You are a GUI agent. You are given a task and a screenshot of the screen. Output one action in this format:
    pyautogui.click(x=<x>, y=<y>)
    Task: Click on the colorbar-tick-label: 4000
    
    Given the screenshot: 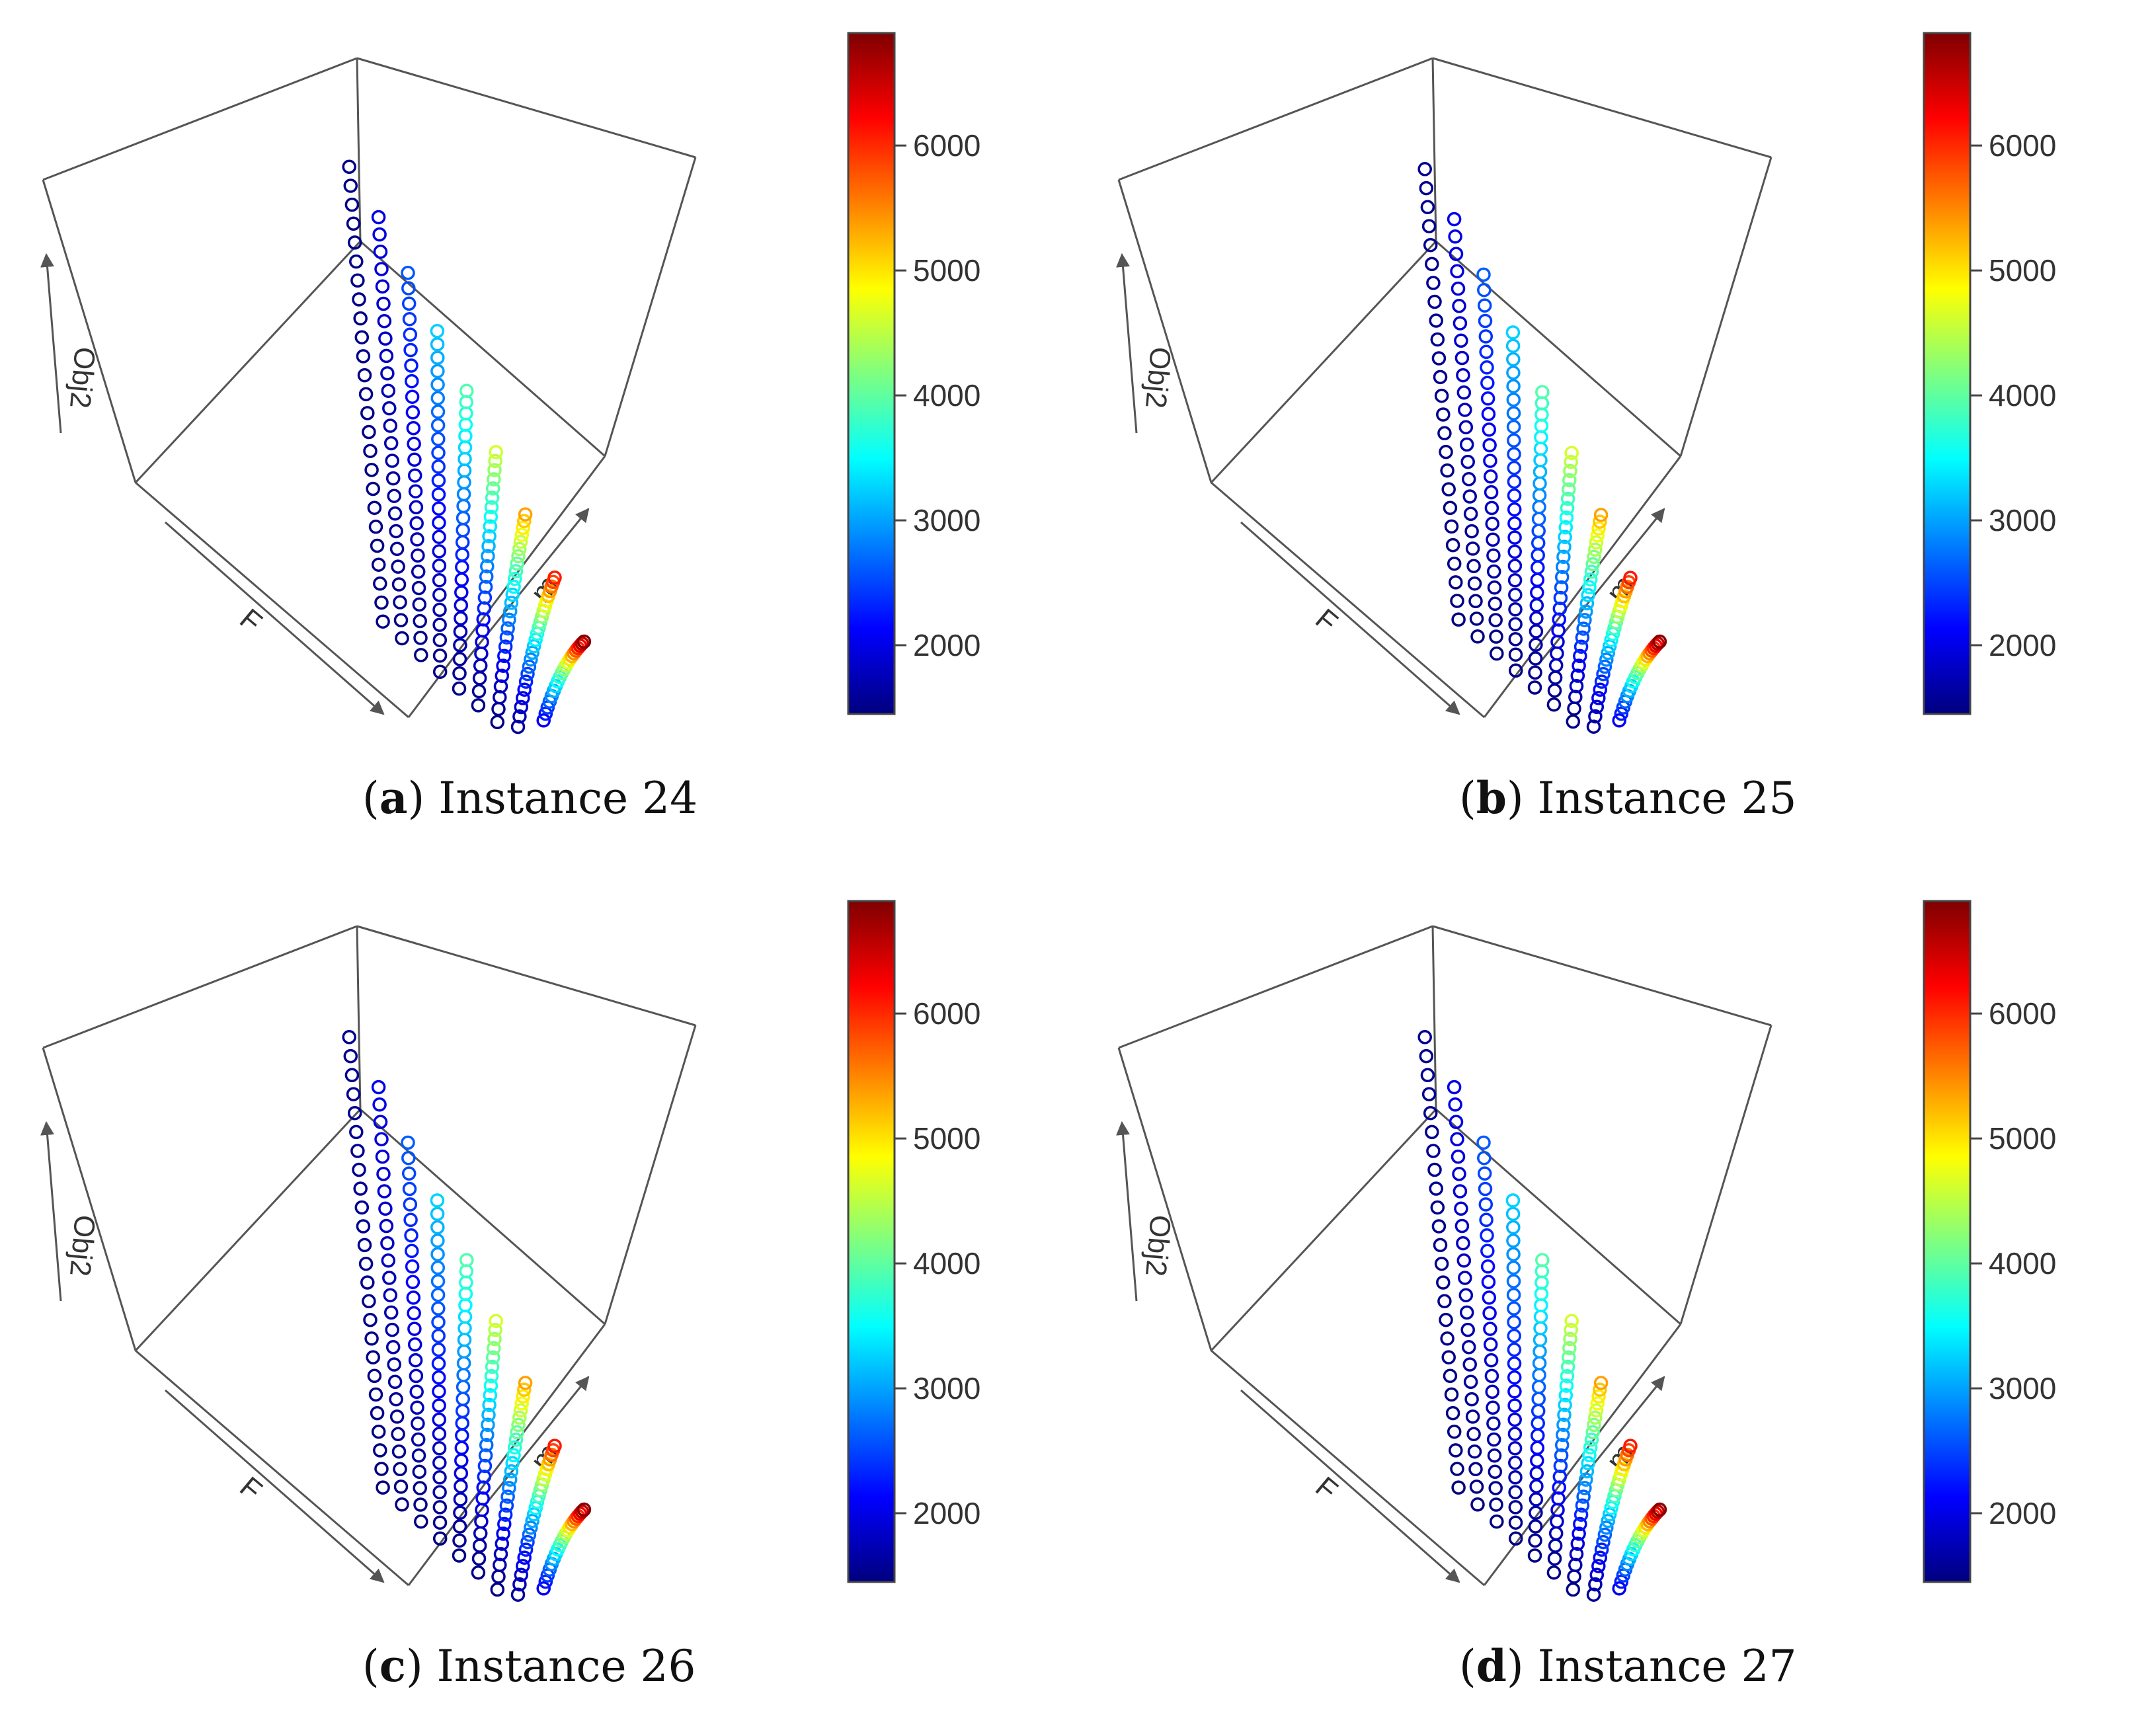 What is the action you would take?
    pyautogui.click(x=947, y=1263)
    